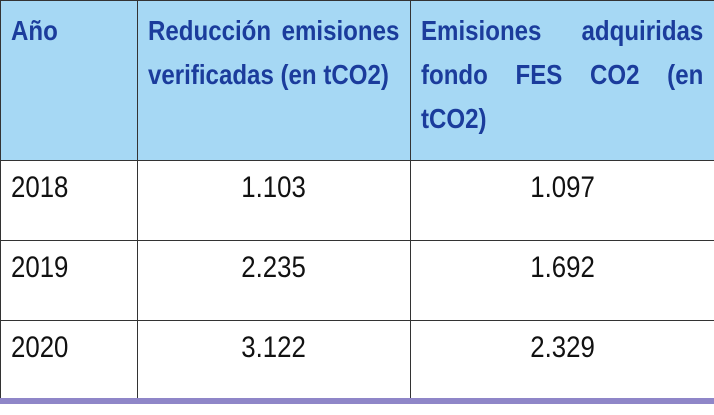 The width and height of the screenshot is (714, 415). I want to click on table-cell: 1.692, so click(562, 280).